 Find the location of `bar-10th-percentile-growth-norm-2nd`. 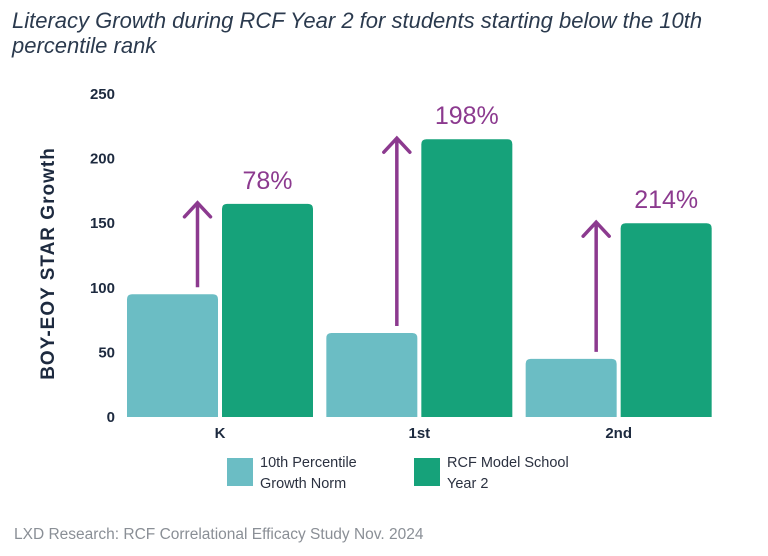

bar-10th-percentile-growth-norm-2nd is located at coordinates (571, 387).